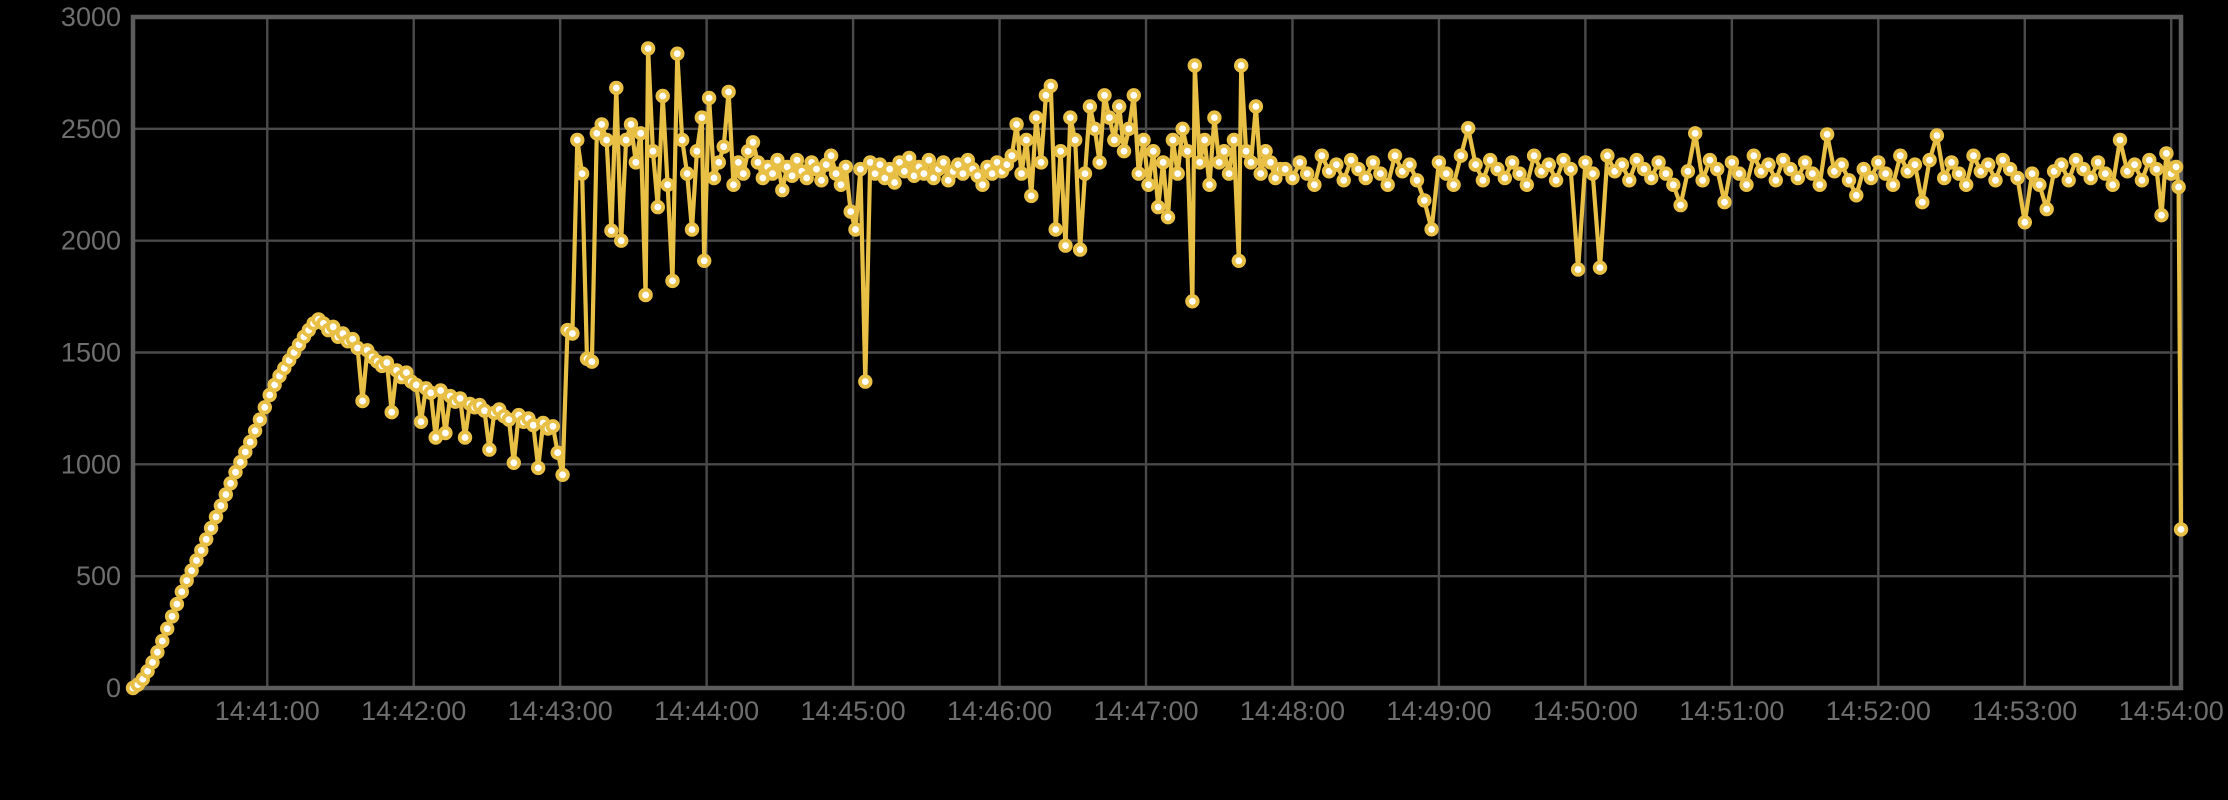 The width and height of the screenshot is (2228, 800). I want to click on x-tick-label: 14:41:00, so click(267, 711).